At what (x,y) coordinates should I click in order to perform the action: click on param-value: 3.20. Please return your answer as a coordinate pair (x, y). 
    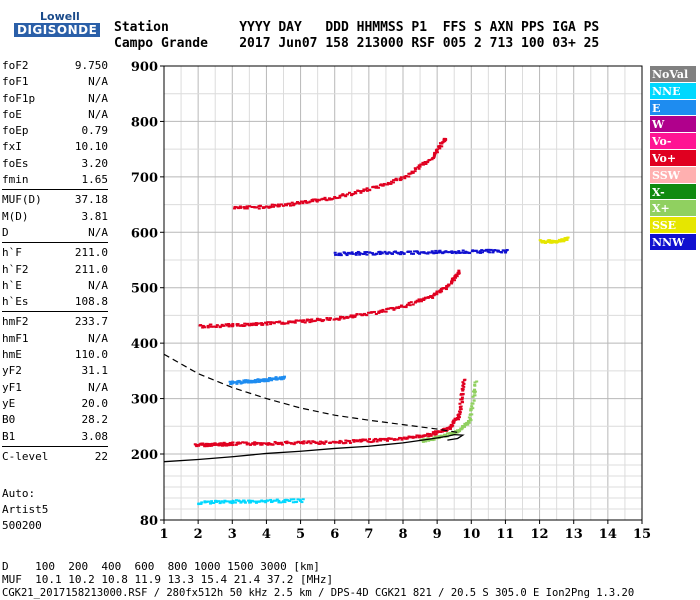
    Looking at the image, I should click on (95, 163).